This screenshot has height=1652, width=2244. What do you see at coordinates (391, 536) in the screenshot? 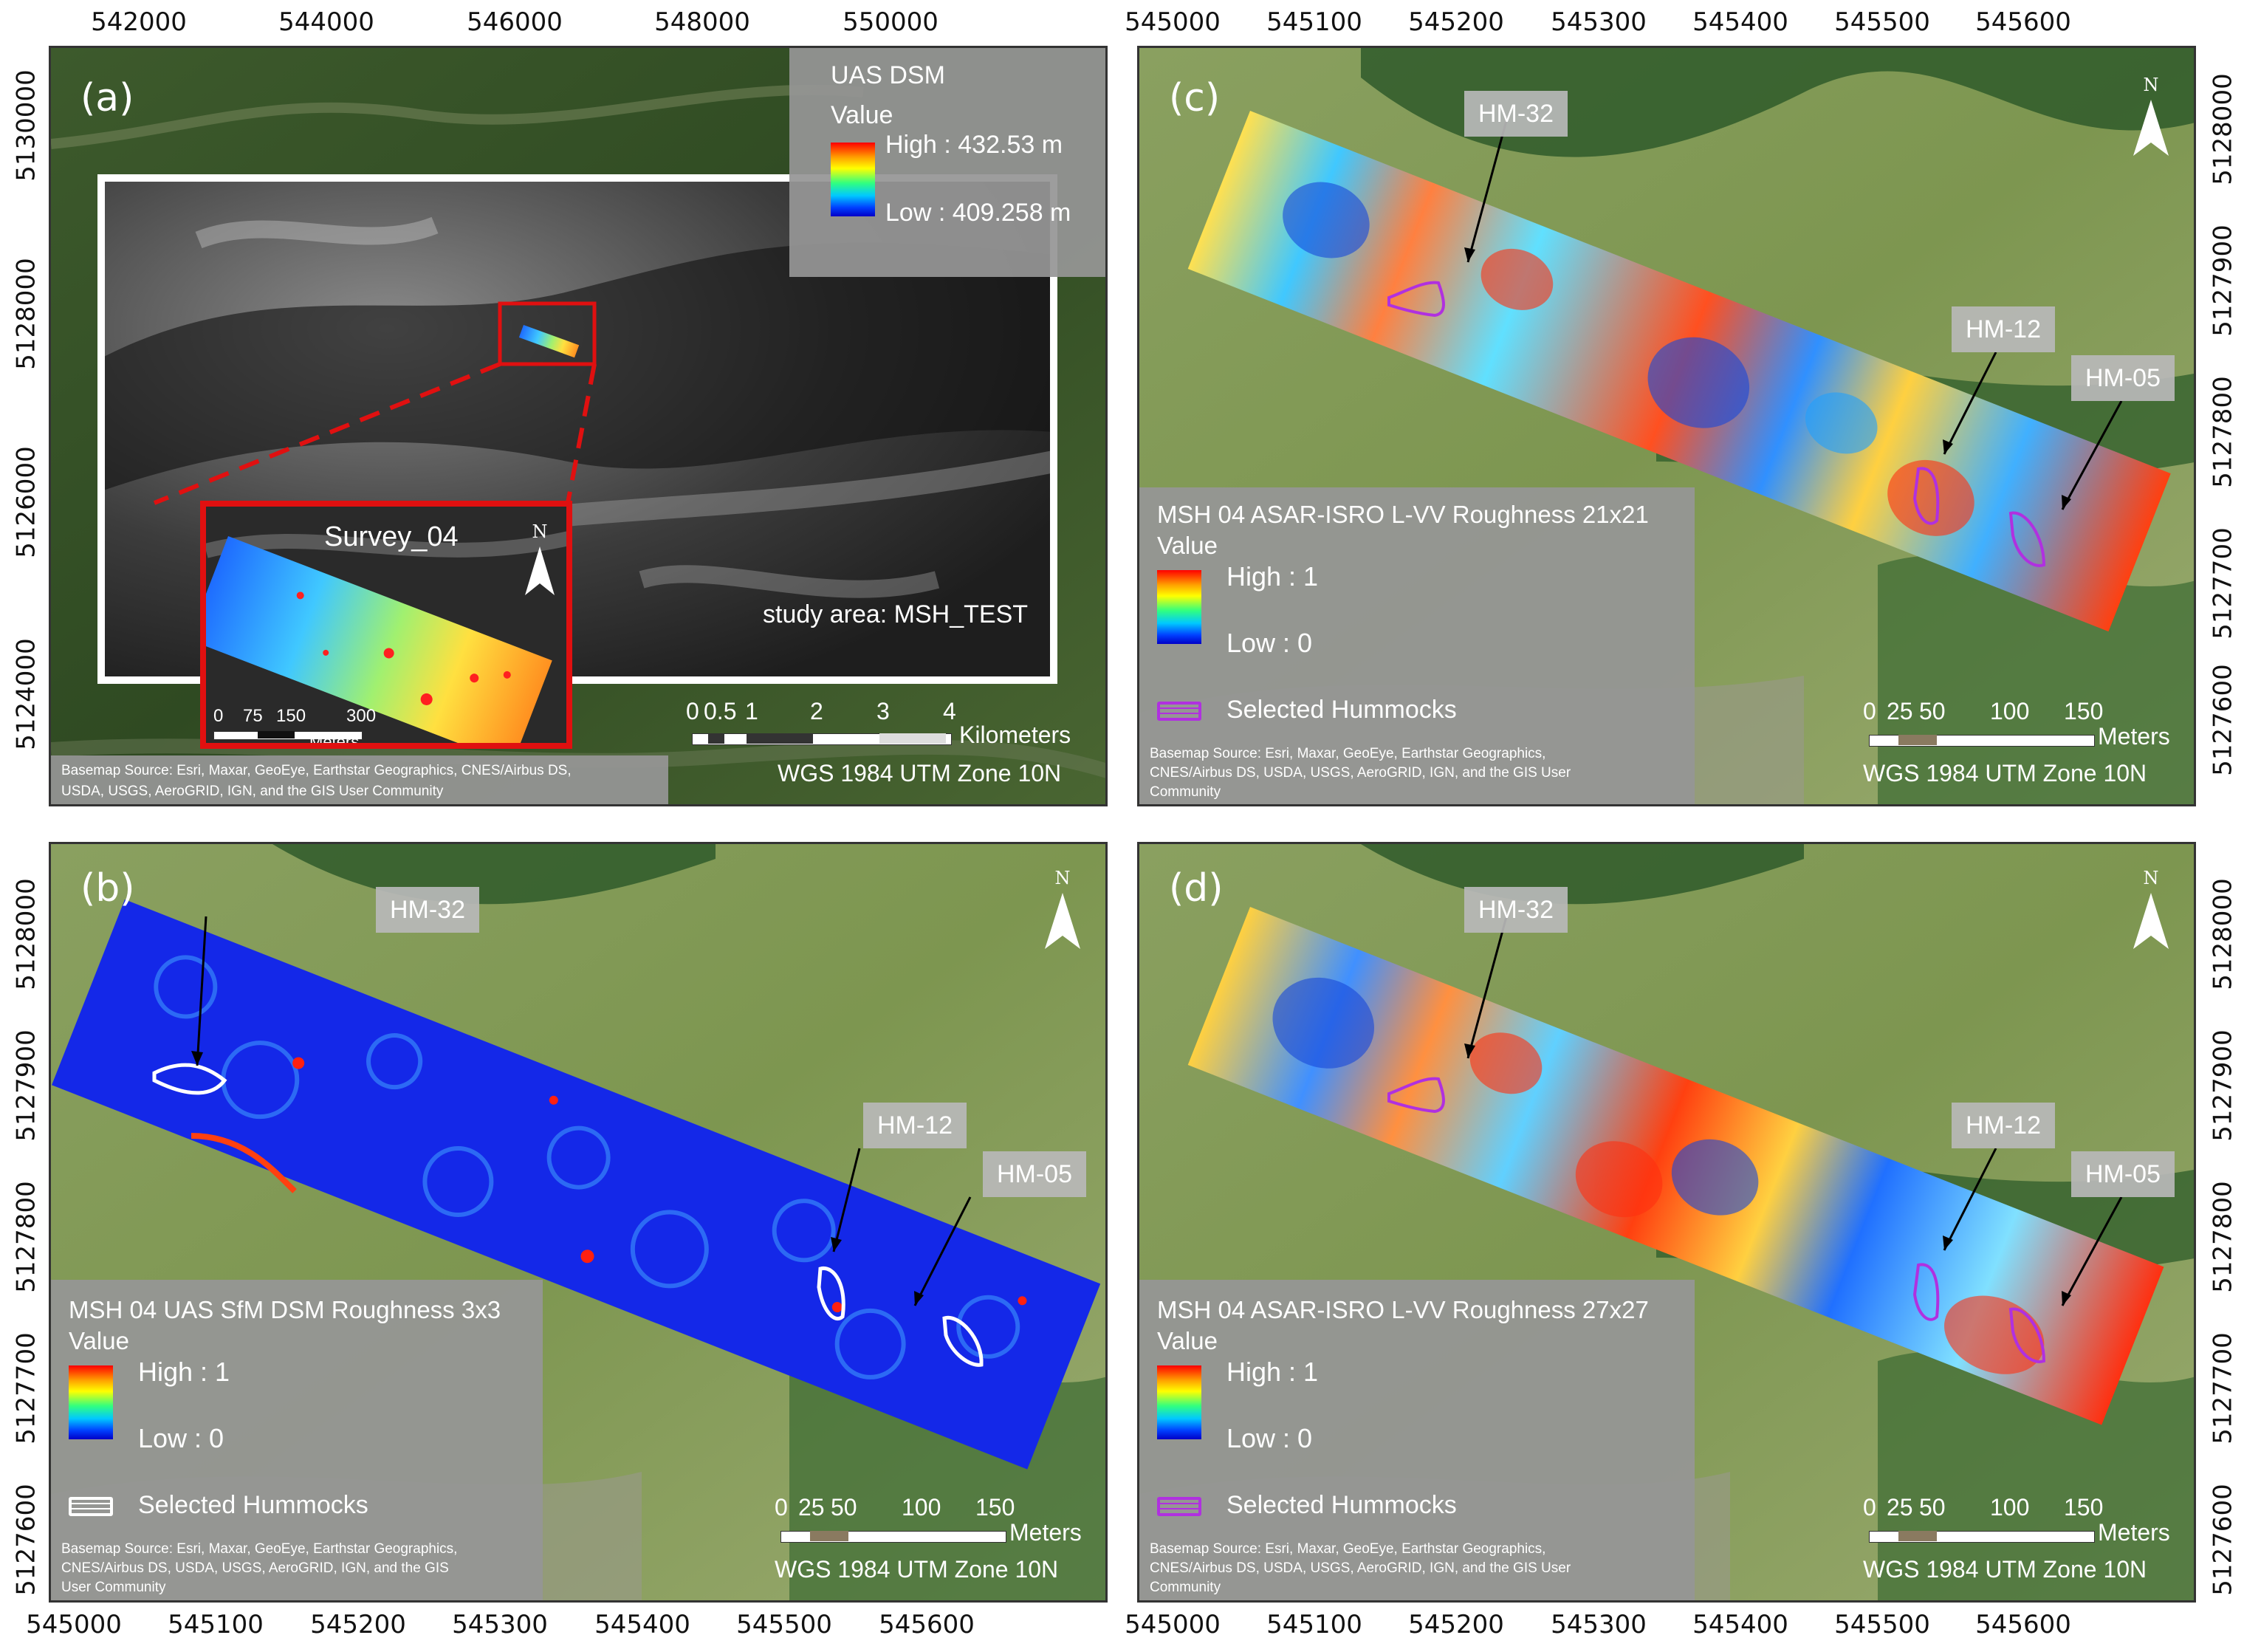
I see `inset-title: Survey_04` at bounding box center [391, 536].